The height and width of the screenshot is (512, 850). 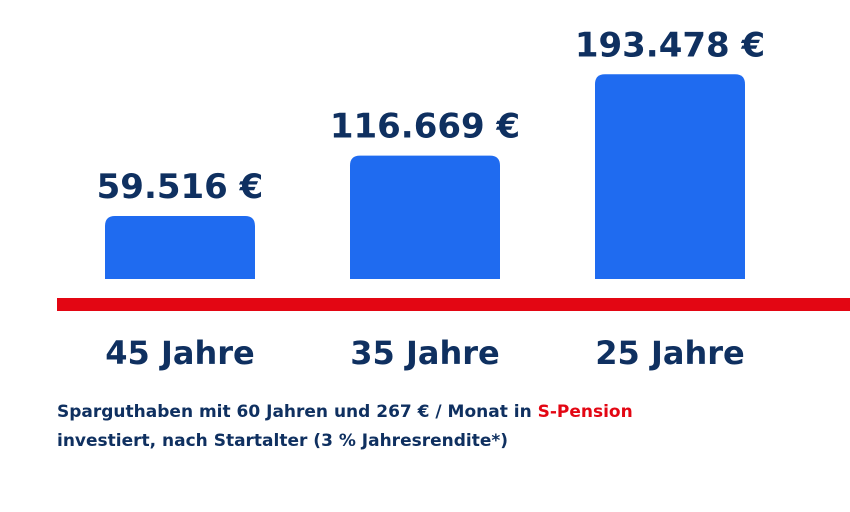 I want to click on category-label: 35 Jahre, so click(x=424, y=353).